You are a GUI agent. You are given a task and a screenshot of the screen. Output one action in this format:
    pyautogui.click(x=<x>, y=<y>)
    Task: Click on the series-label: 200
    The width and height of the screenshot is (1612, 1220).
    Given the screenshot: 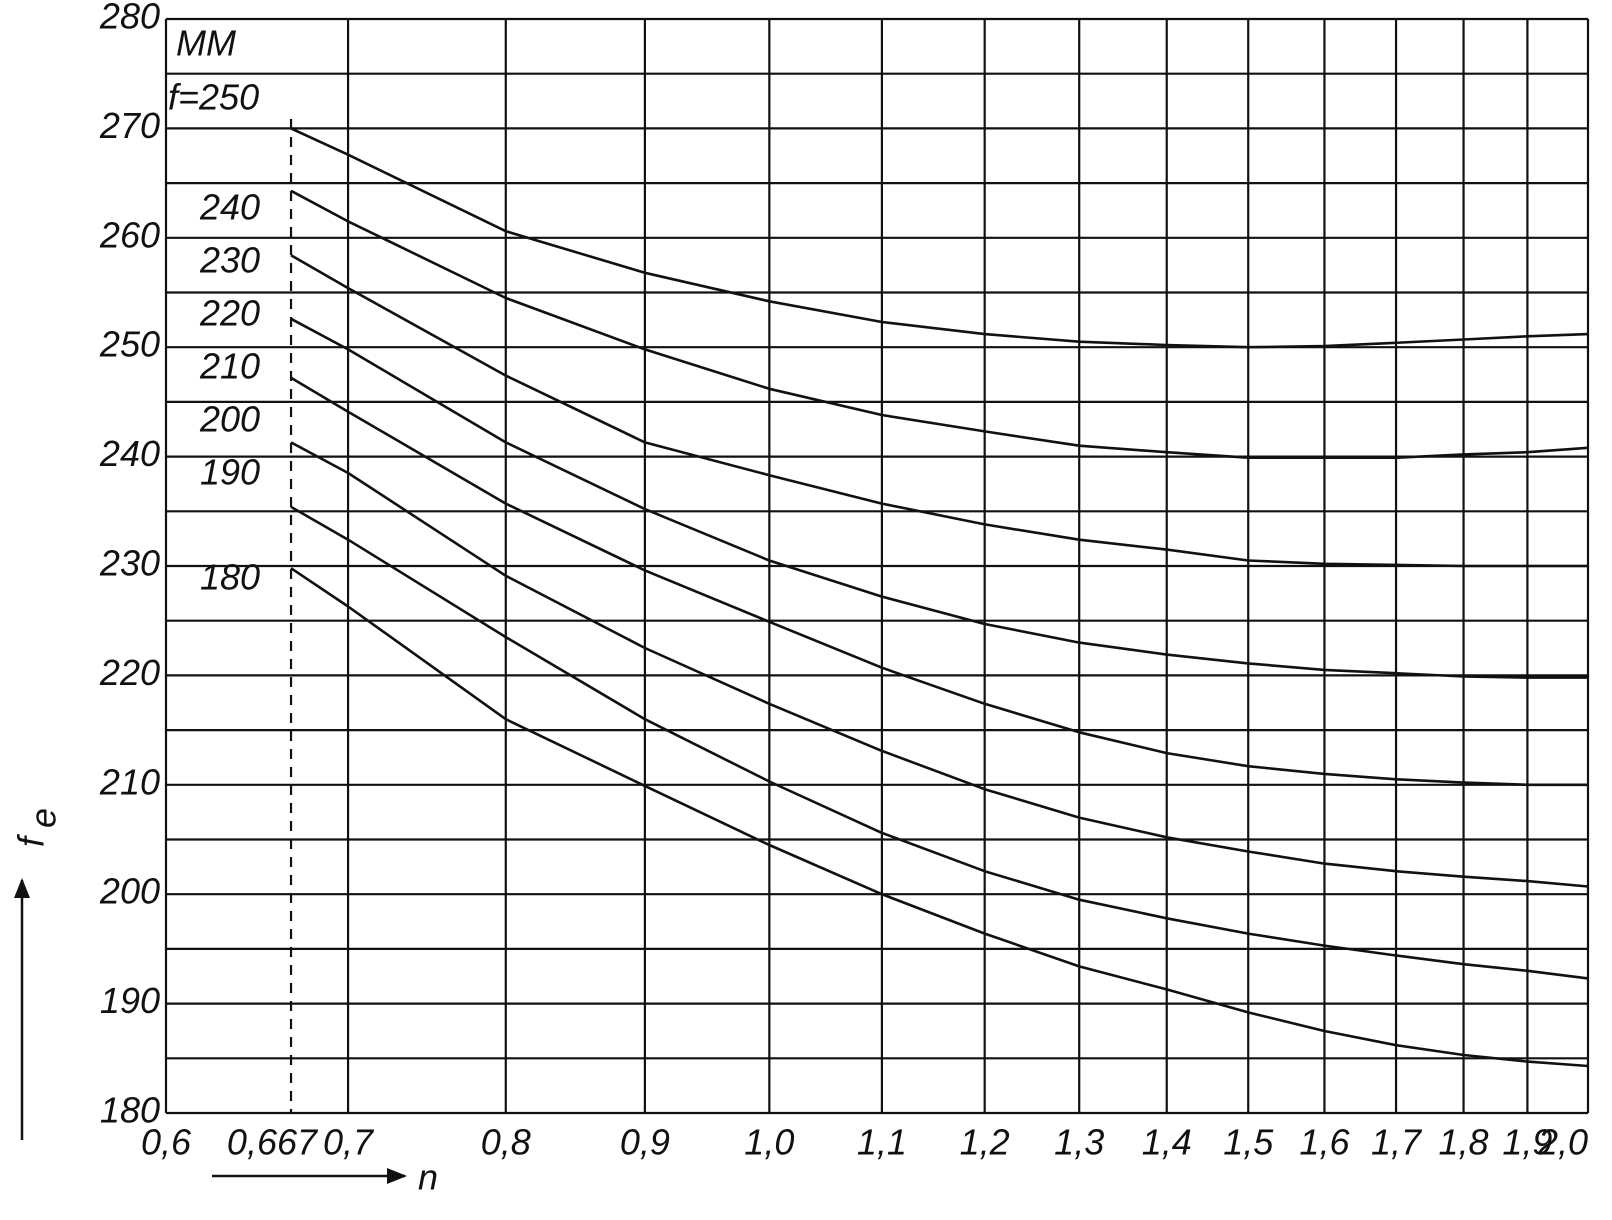 What is the action you would take?
    pyautogui.click(x=229, y=419)
    